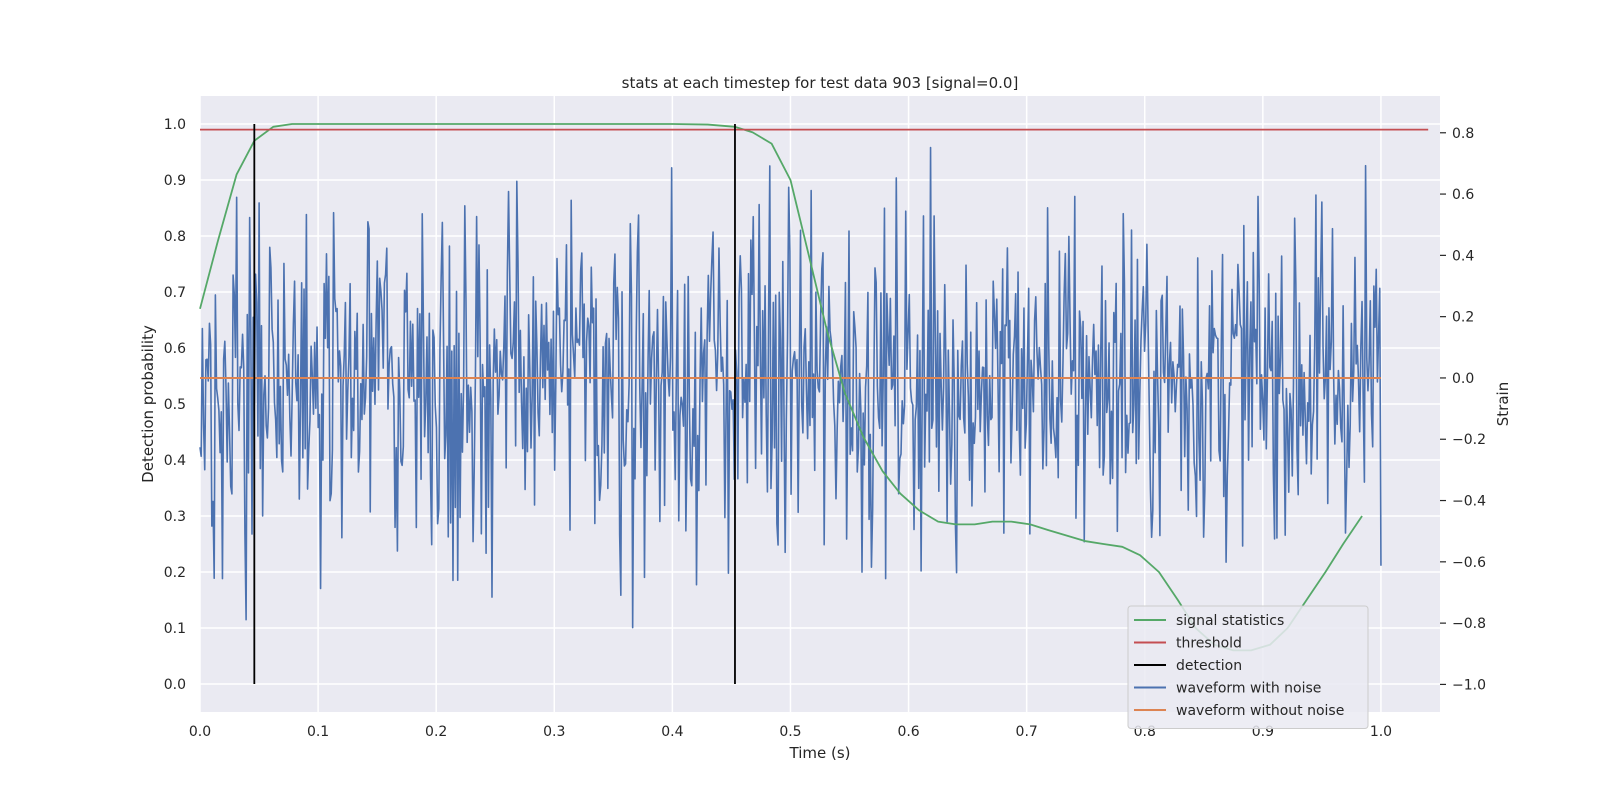 This screenshot has width=1600, height=800. Describe the element at coordinates (1463, 134) in the screenshot. I see `y-right-tick-label: 0.8` at that location.